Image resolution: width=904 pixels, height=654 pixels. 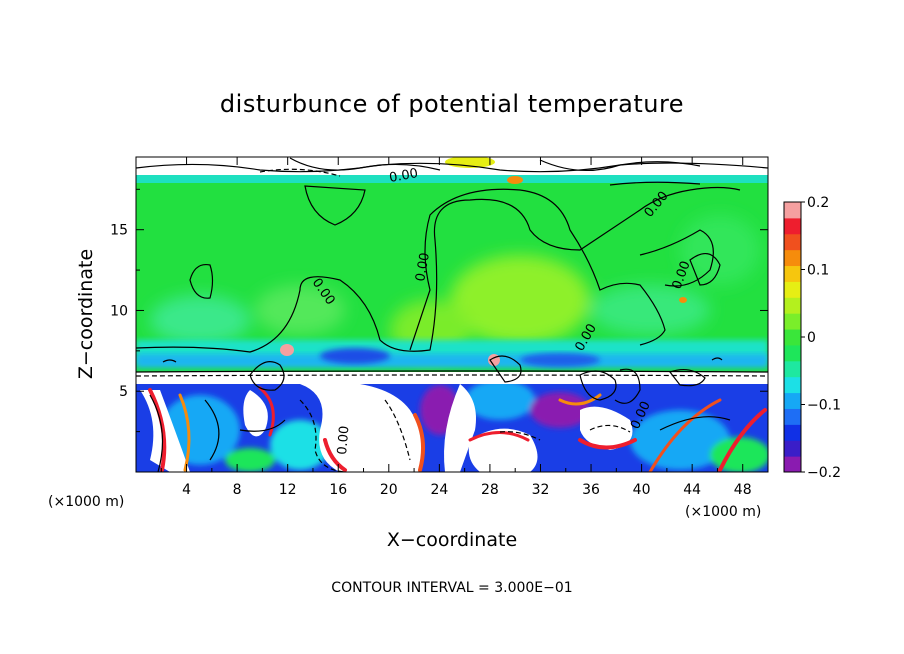 I want to click on x-axis-unit-label-left: (×1000 m), so click(x=86, y=502).